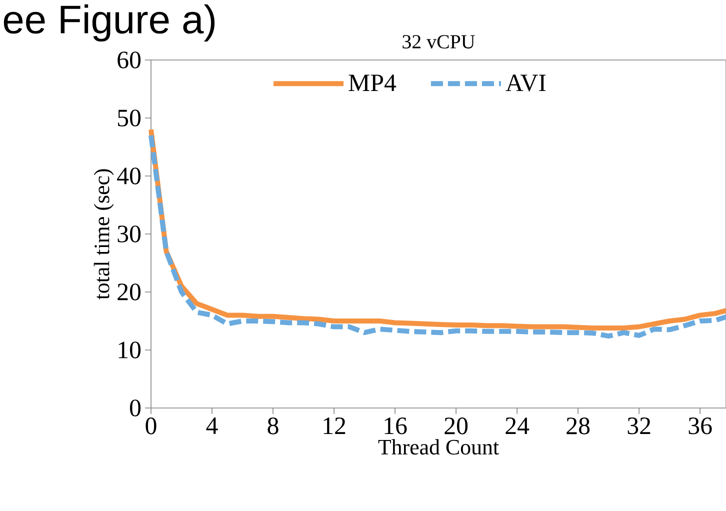  What do you see at coordinates (129, 292) in the screenshot?
I see `y-tick-label: 20` at bounding box center [129, 292].